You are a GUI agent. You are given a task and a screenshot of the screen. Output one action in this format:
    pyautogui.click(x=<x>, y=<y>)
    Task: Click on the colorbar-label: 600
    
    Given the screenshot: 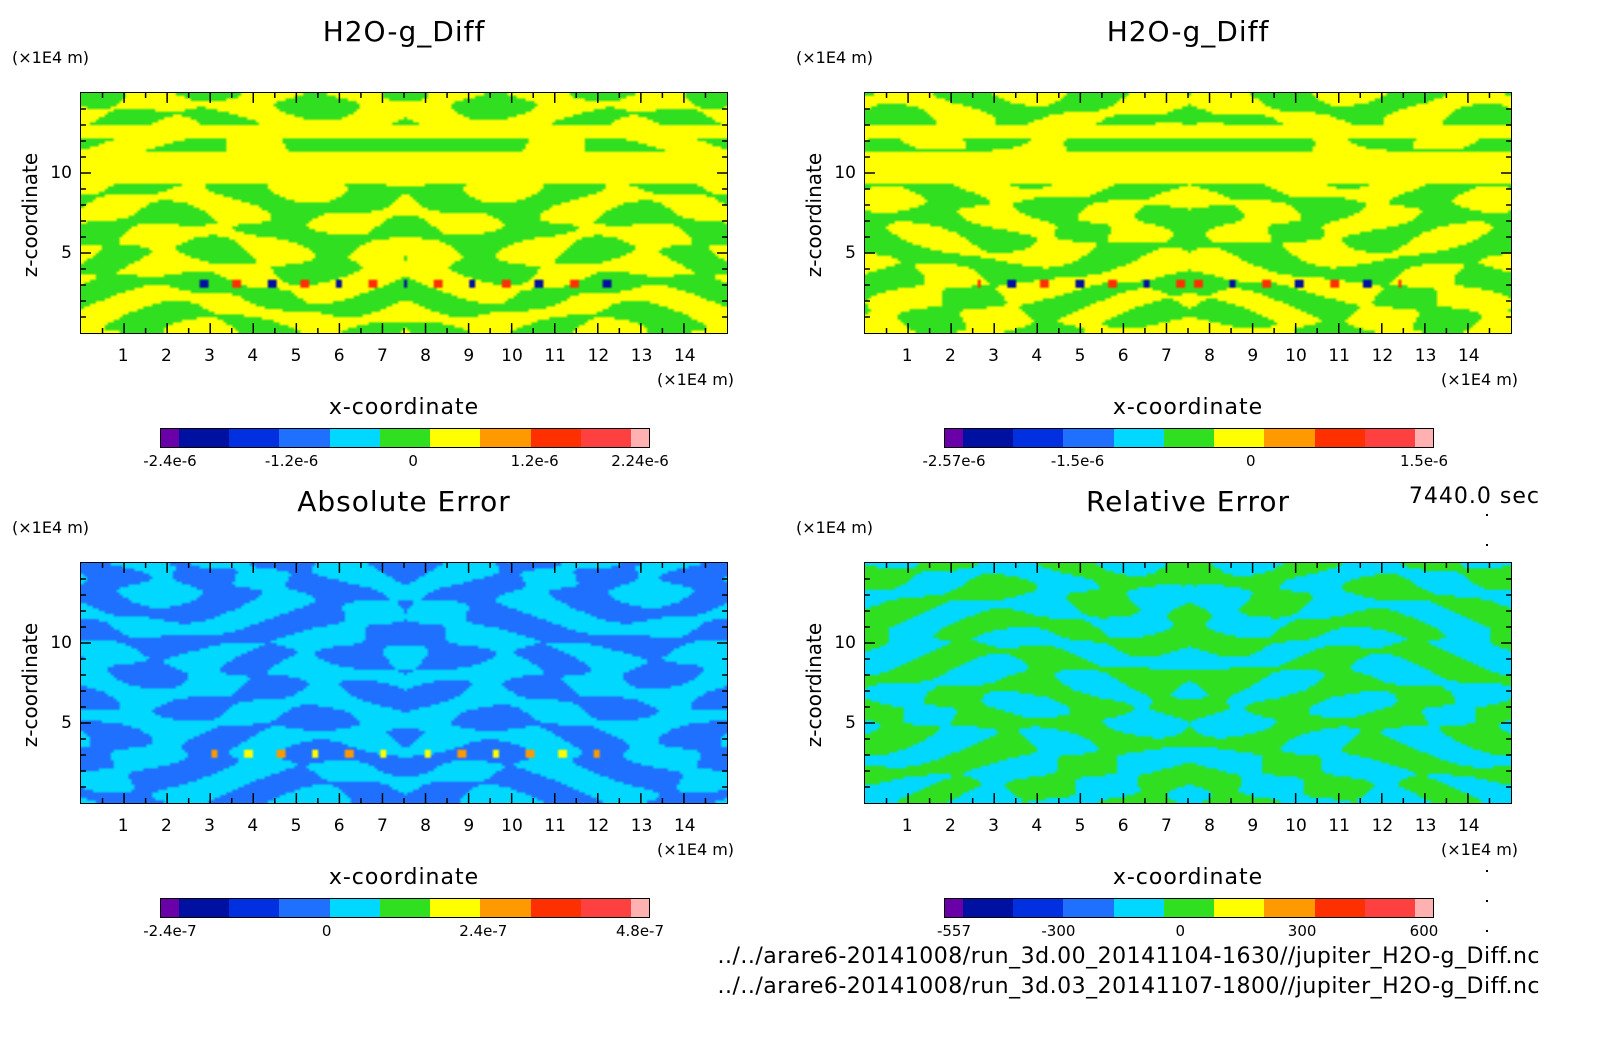 What is the action you would take?
    pyautogui.click(x=1424, y=931)
    